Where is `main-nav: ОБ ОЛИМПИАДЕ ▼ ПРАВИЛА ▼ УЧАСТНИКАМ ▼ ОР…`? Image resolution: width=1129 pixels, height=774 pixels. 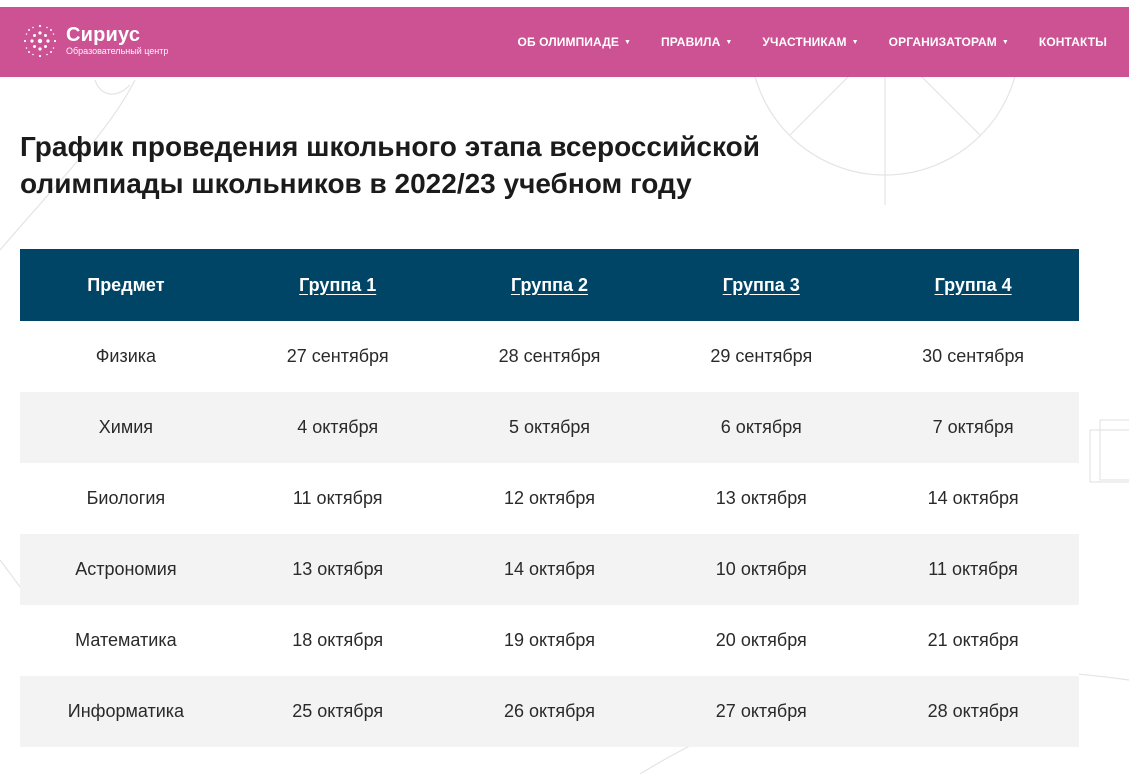
main-nav: ОБ ОЛИМПИАДЕ ▼ ПРАВИЛА ▼ УЧАСТНИКАМ ▼ ОР… is located at coordinates (797, 42).